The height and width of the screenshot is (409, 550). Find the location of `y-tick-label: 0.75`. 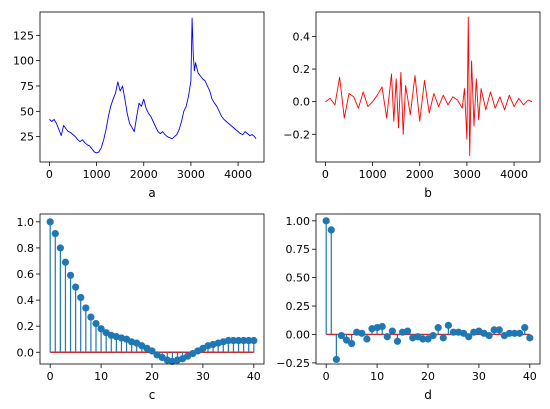

y-tick-label: 0.75 is located at coordinates (298, 249).